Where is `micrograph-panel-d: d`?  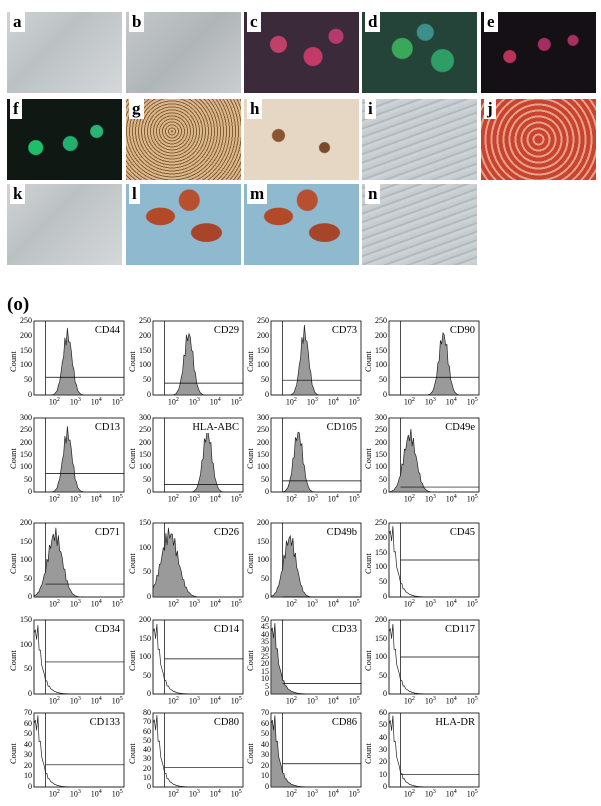
micrograph-panel-d: d is located at coordinates (419, 52).